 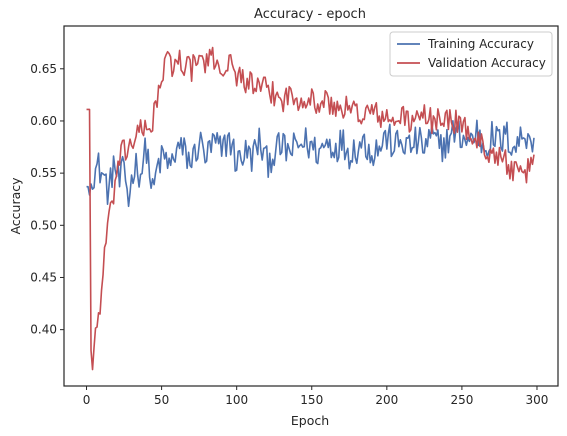 What do you see at coordinates (43, 69) in the screenshot?
I see `y-tick-label: 0.65` at bounding box center [43, 69].